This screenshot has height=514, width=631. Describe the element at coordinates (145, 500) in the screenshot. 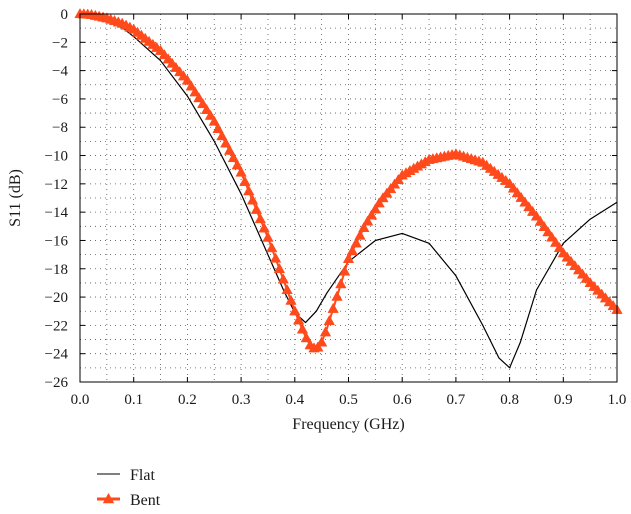

I see `legend-label-bent: Bent` at that location.